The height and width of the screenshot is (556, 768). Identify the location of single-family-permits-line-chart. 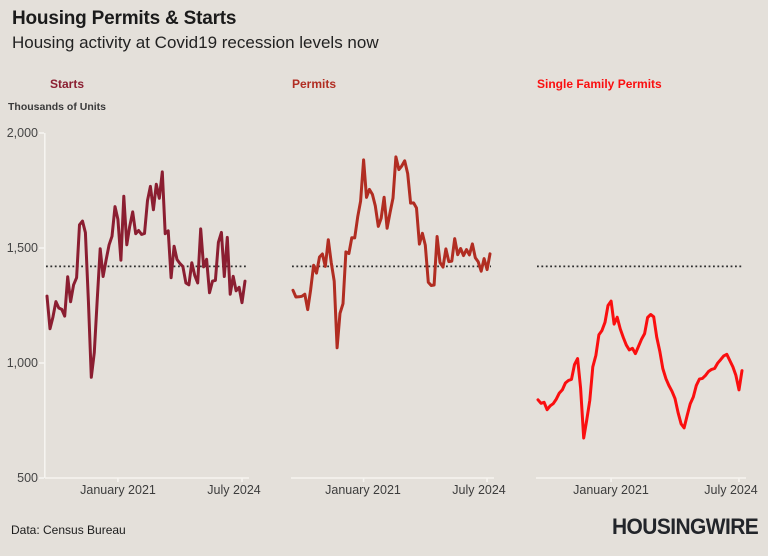
(641, 373).